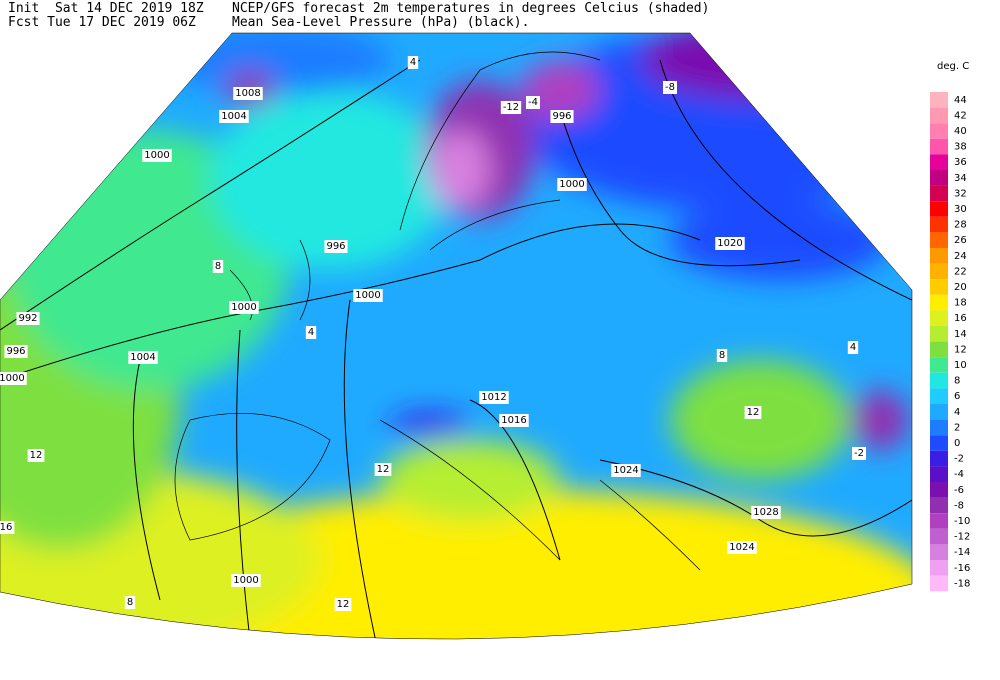  Describe the element at coordinates (247, 93) in the screenshot. I see `pressure-label: 1008` at that location.